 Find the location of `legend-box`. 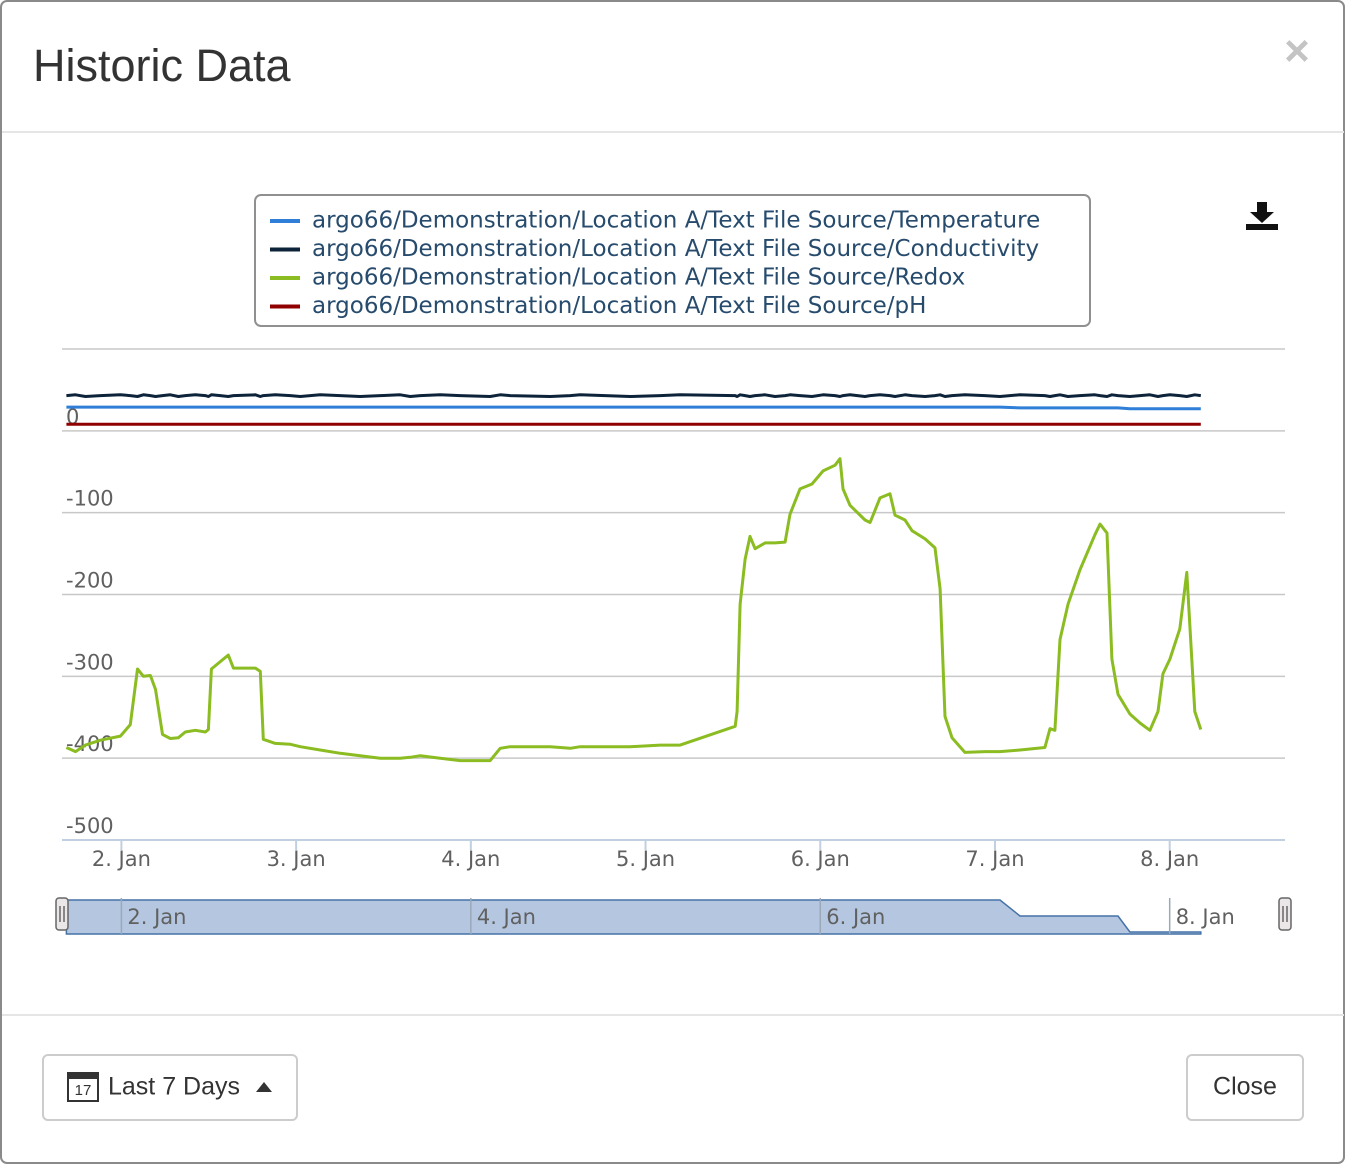

legend-box is located at coordinates (672, 260).